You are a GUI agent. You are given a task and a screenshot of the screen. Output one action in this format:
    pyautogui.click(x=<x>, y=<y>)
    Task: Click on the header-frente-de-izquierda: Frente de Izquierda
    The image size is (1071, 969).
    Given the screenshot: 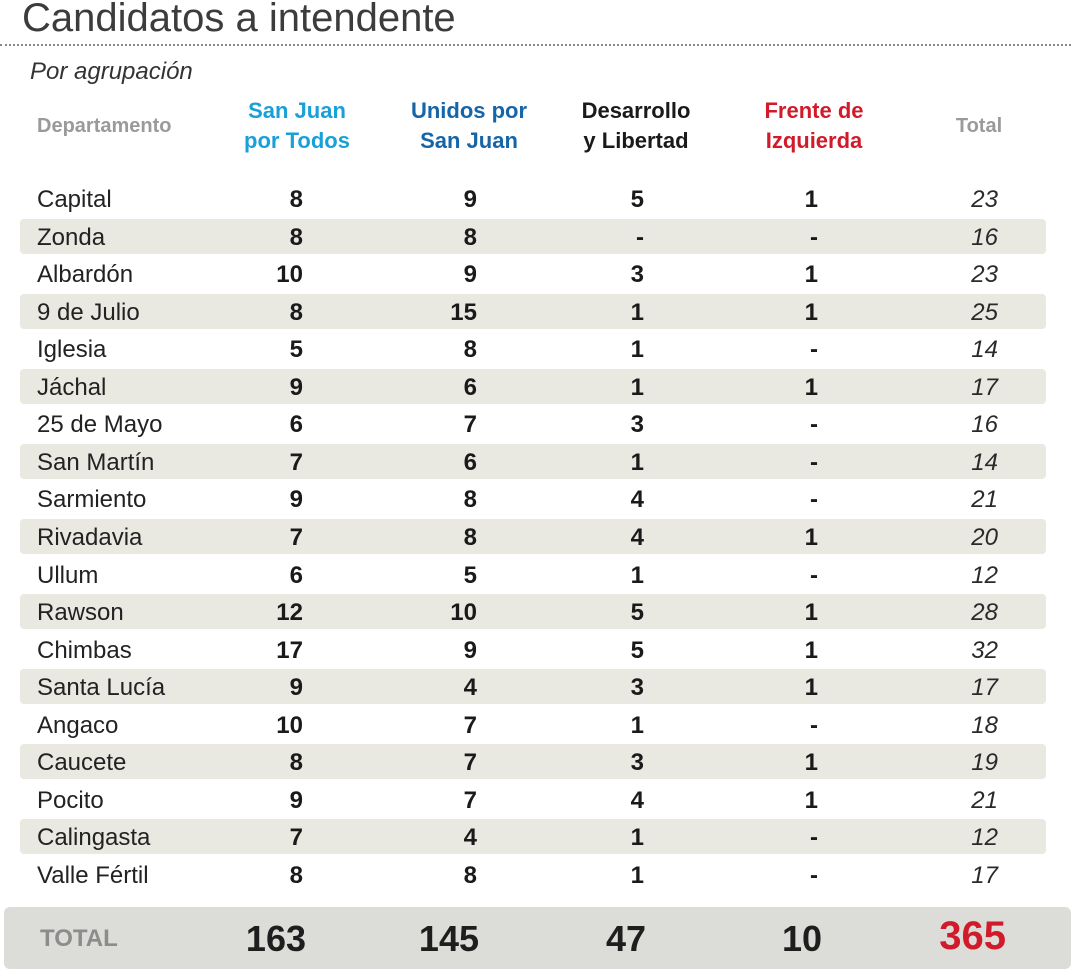 What is the action you would take?
    pyautogui.click(x=814, y=125)
    